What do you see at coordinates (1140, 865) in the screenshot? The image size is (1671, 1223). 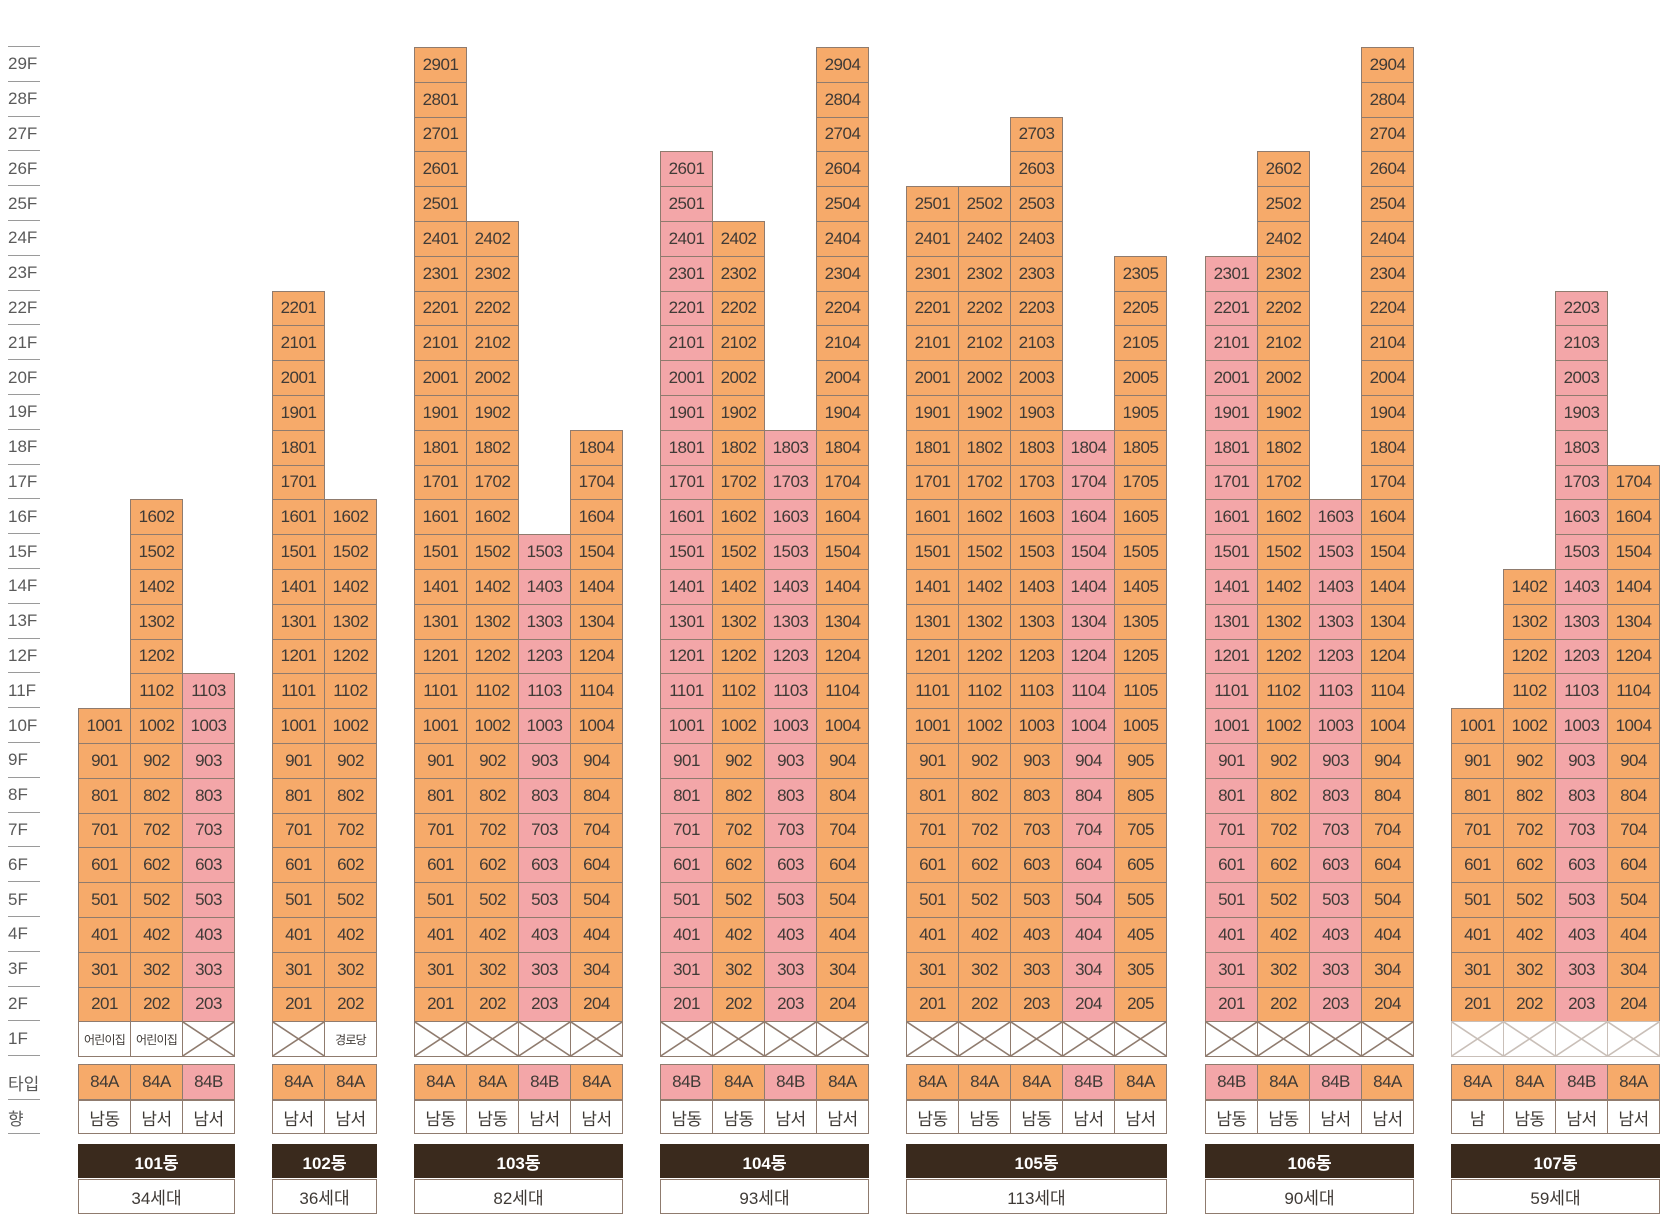 I see `unit-cell: 605` at bounding box center [1140, 865].